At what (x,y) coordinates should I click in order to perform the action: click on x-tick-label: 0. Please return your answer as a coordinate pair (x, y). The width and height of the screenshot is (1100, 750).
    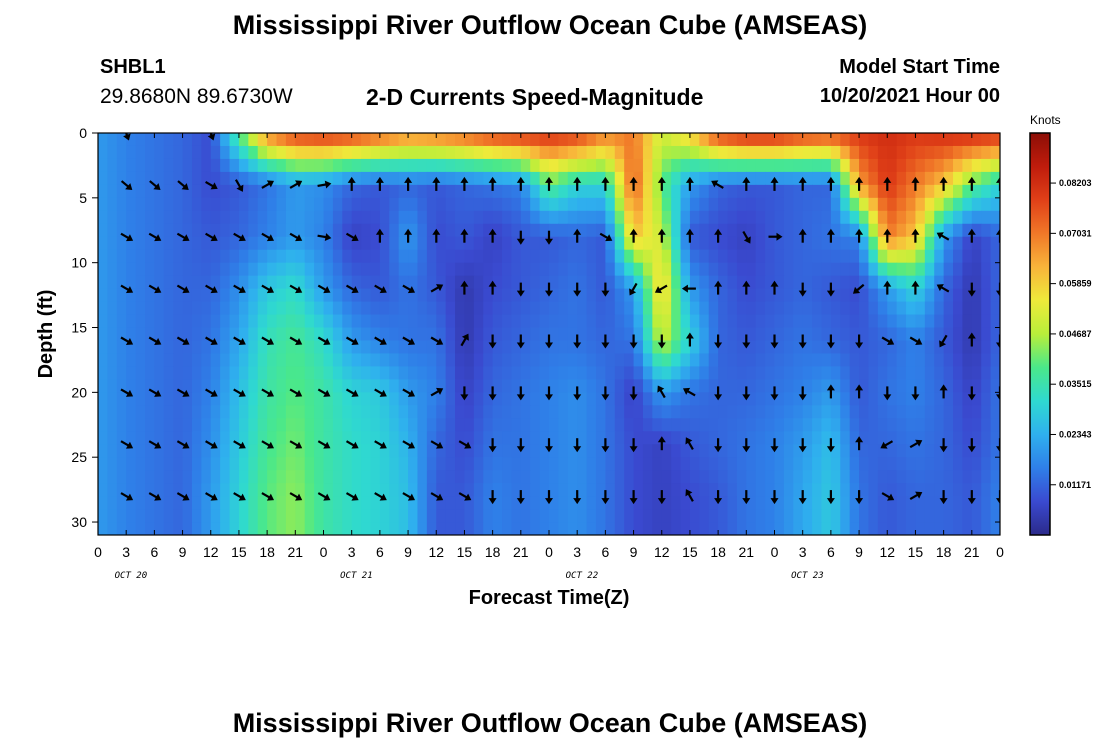
    Looking at the image, I should click on (549, 552).